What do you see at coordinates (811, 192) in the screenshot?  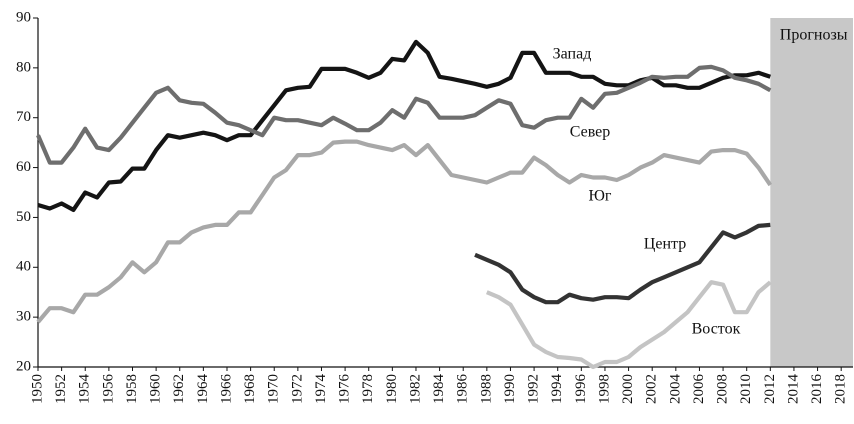 I see `forecast-region` at bounding box center [811, 192].